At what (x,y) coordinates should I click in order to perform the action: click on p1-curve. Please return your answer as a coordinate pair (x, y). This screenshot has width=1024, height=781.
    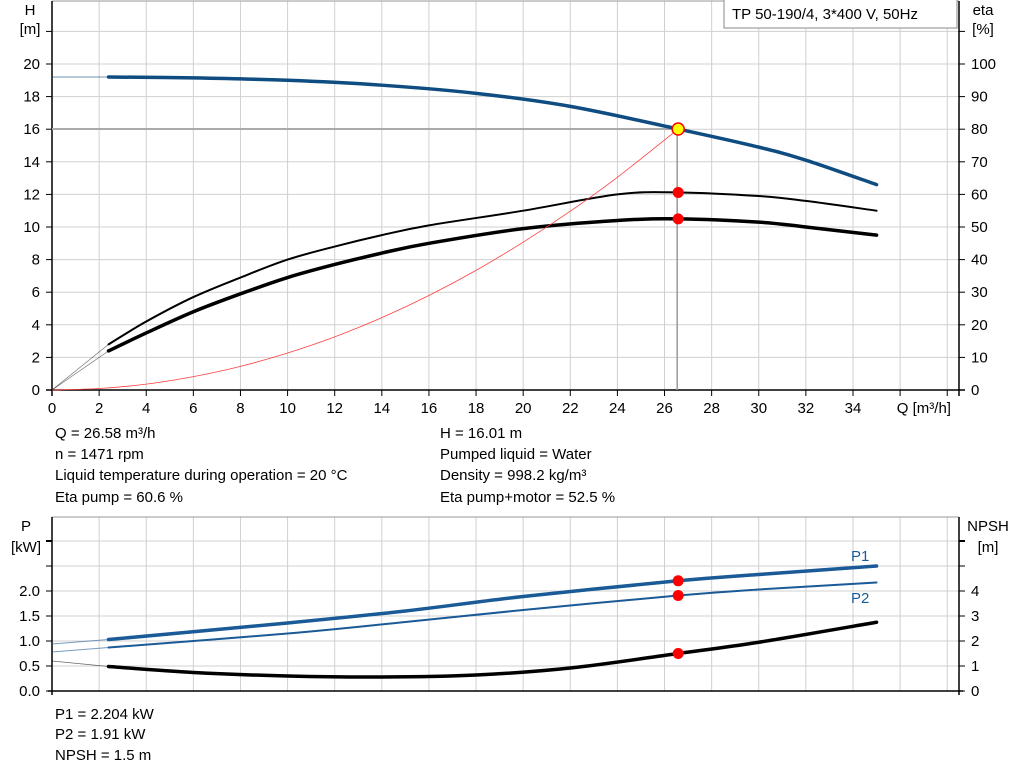
    Looking at the image, I should click on (492, 603).